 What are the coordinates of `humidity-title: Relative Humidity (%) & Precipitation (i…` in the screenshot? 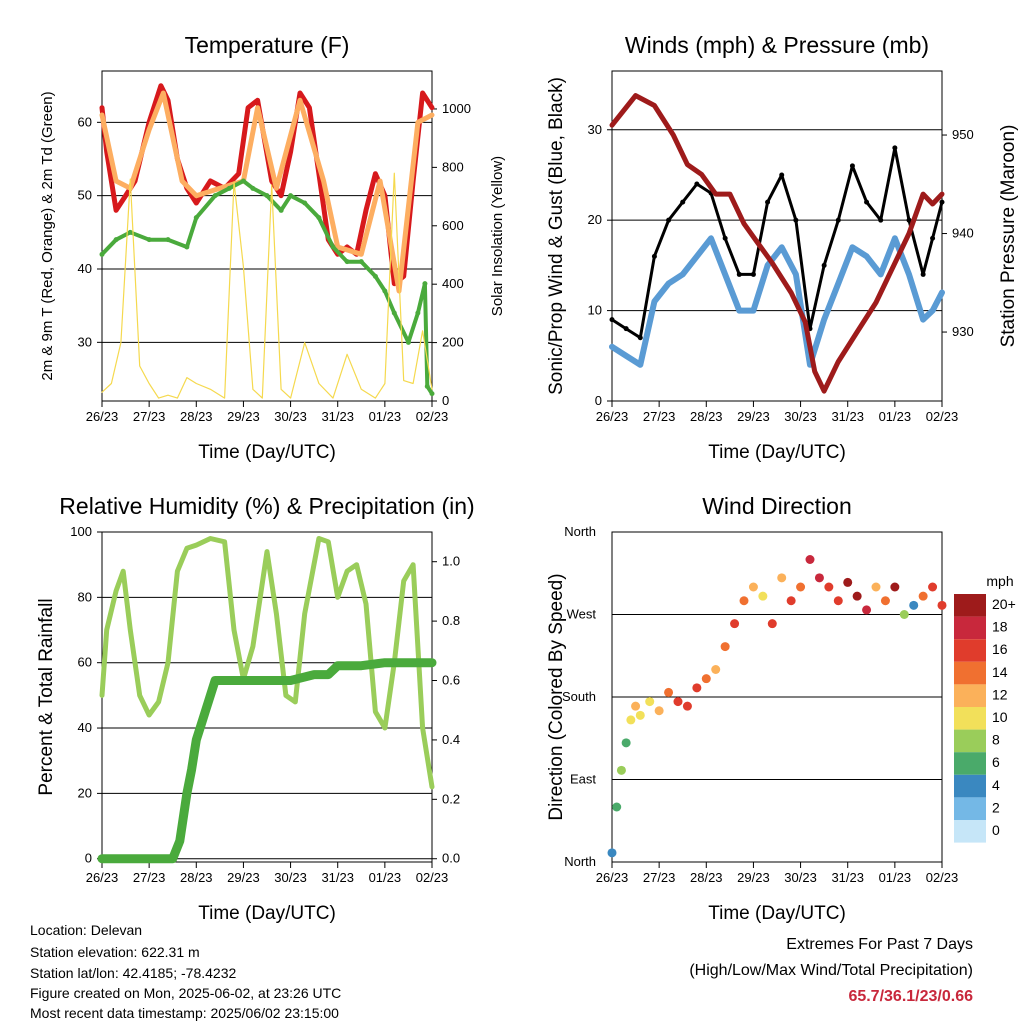 It's located at (266, 506).